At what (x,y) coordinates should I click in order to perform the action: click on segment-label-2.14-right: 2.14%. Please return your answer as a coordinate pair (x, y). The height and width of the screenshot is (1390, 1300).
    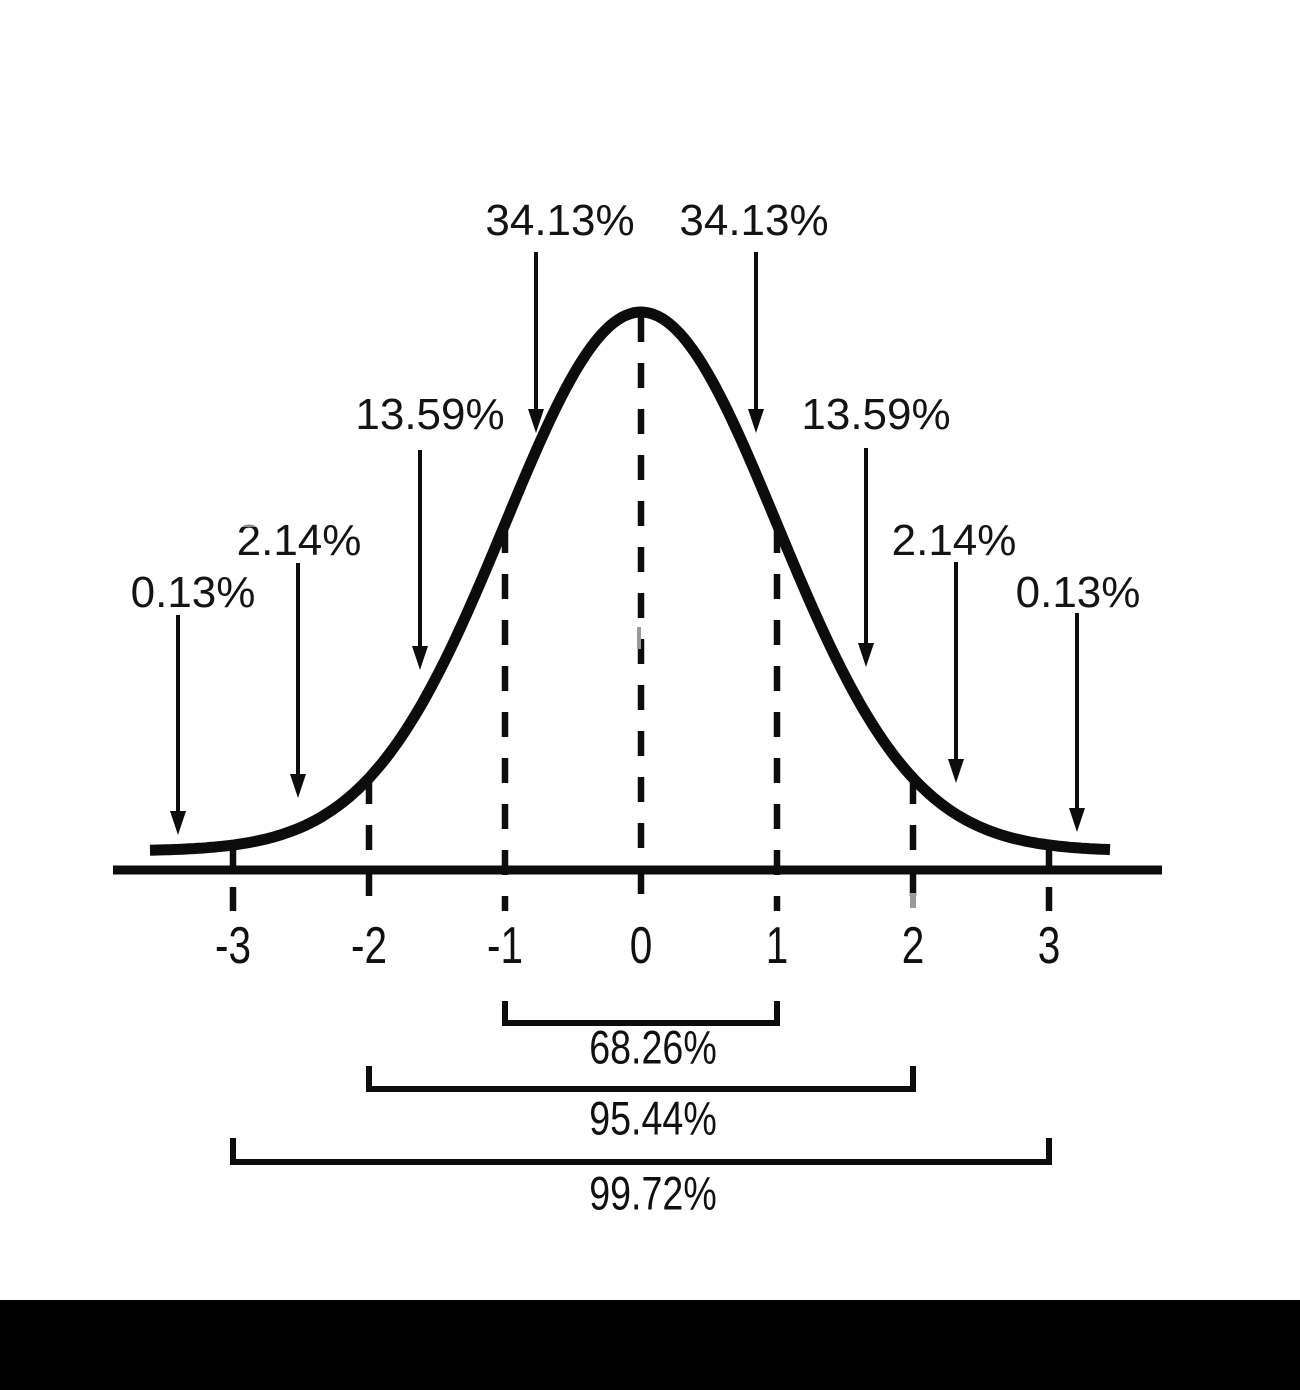
    Looking at the image, I should click on (954, 540).